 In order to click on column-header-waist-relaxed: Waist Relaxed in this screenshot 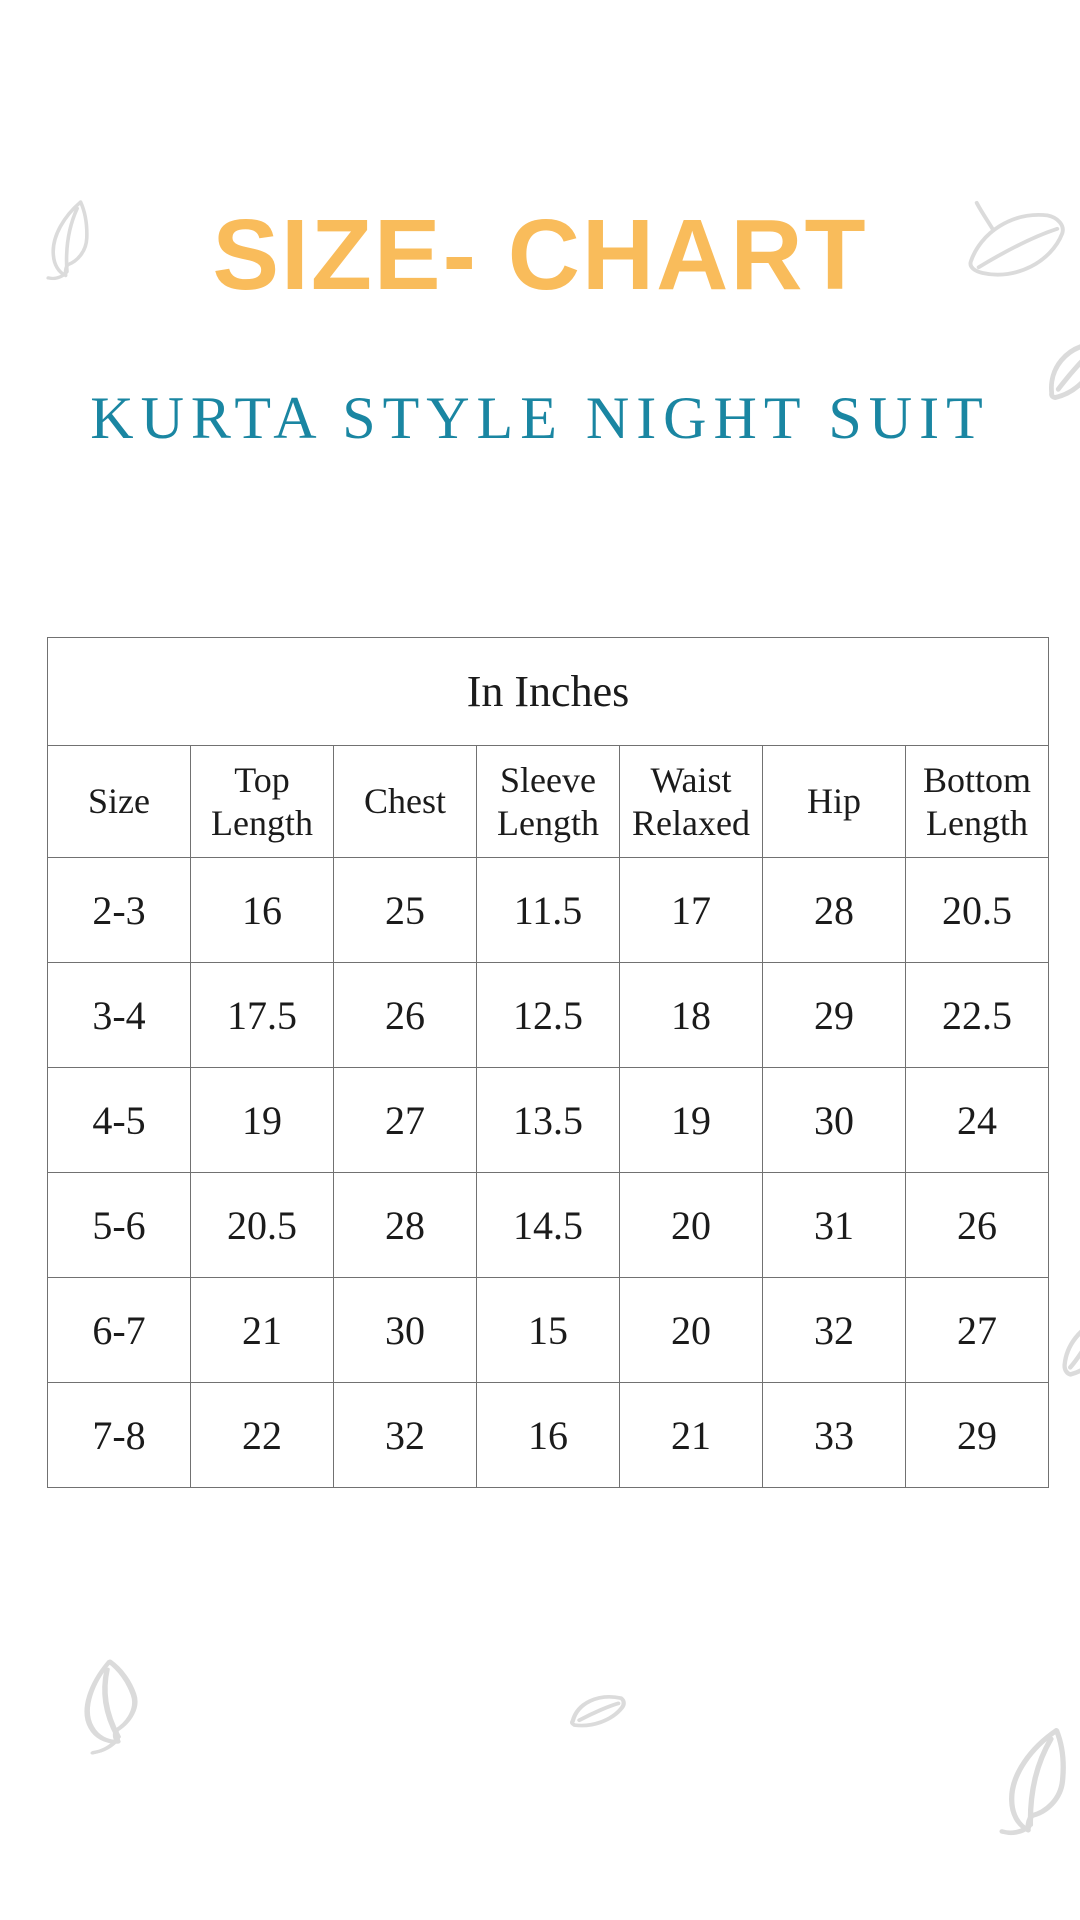, I will do `click(691, 801)`.